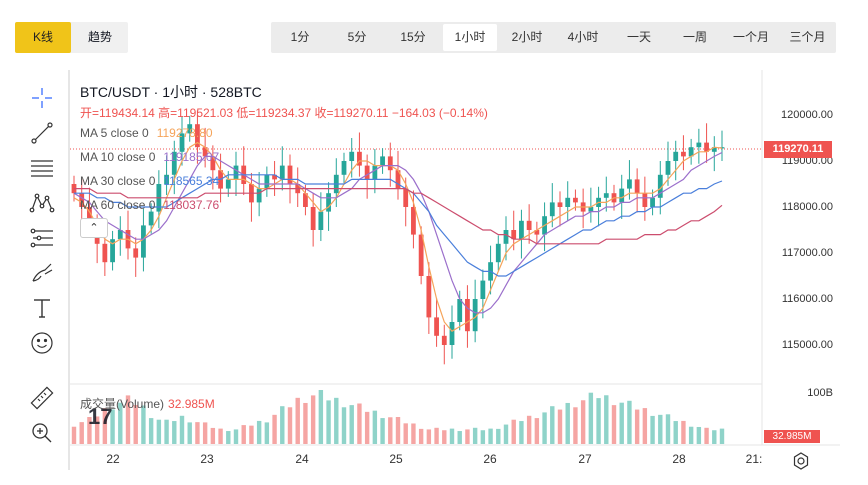 The height and width of the screenshot is (485, 868). What do you see at coordinates (42, 98) in the screenshot?
I see `crosshair-icon` at bounding box center [42, 98].